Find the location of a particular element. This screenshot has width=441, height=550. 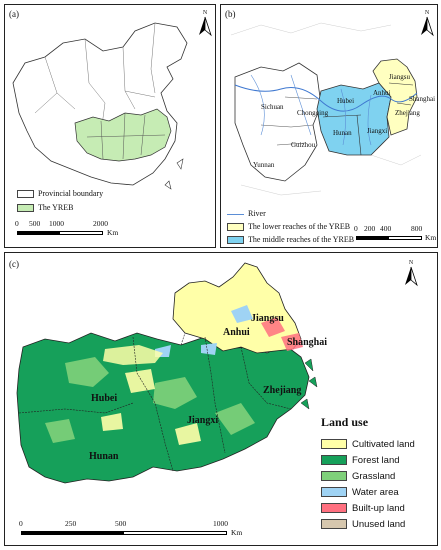

scale-tick-3: 2000 is located at coordinates (100, 223).